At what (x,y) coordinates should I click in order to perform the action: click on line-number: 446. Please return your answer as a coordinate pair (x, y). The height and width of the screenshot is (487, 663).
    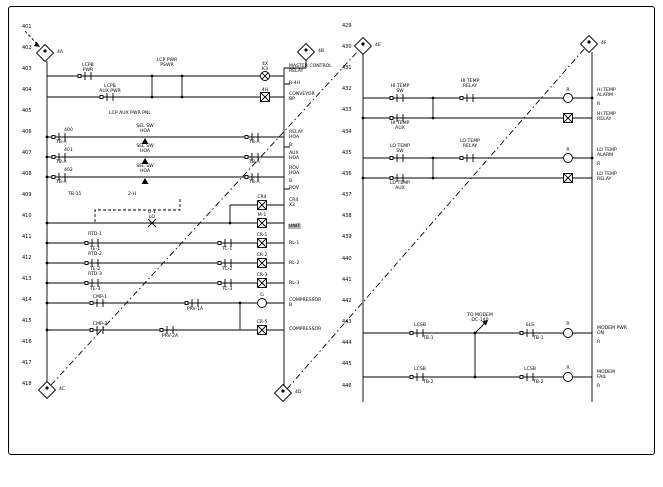
    Looking at the image, I should click on (347, 386).